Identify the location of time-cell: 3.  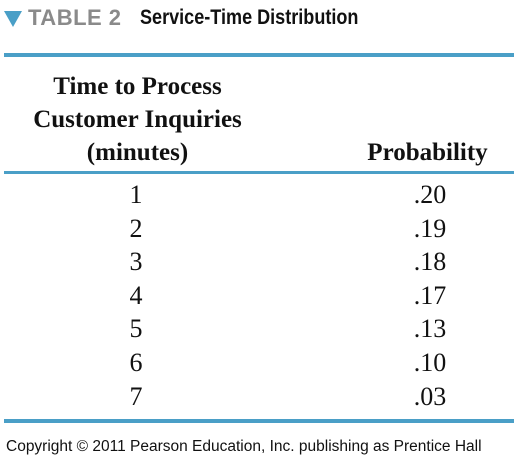
(136, 262).